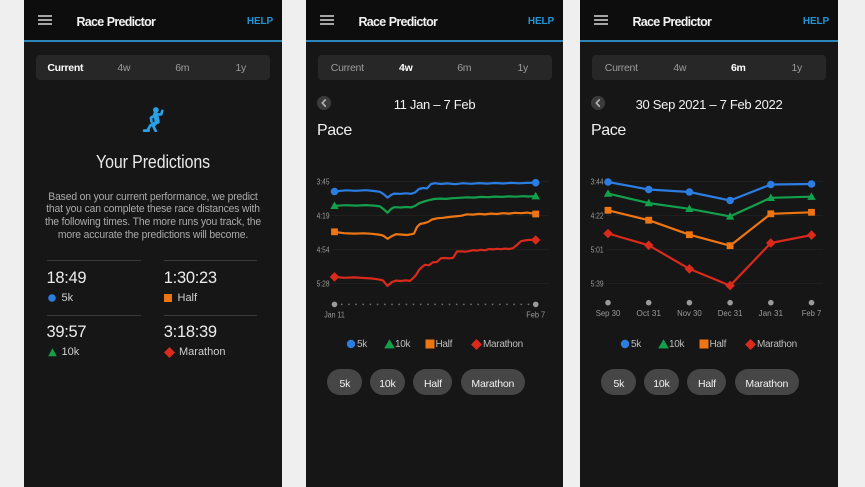 The image size is (865, 487). What do you see at coordinates (608, 313) in the screenshot?
I see `svg-text: Sep 30` at bounding box center [608, 313].